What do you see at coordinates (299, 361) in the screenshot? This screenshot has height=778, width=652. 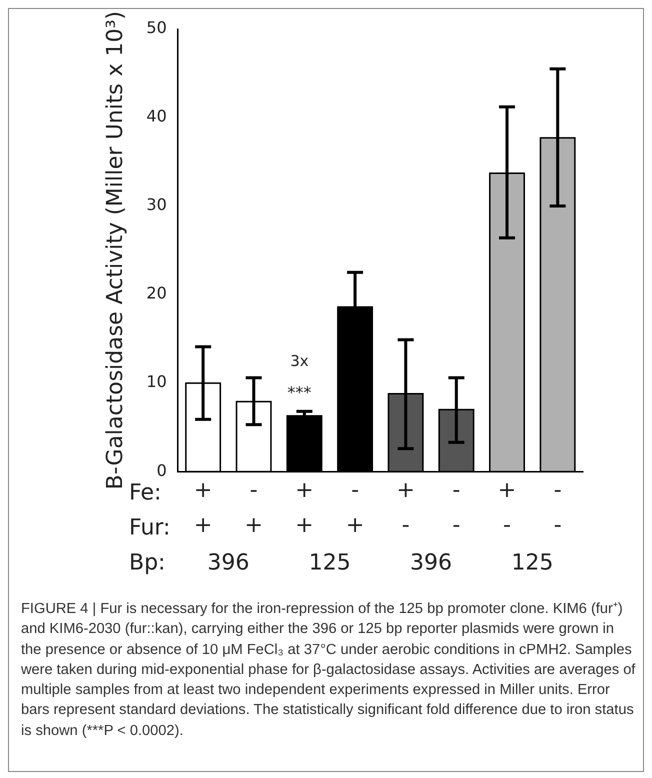 I see `annotation: 3x` at bounding box center [299, 361].